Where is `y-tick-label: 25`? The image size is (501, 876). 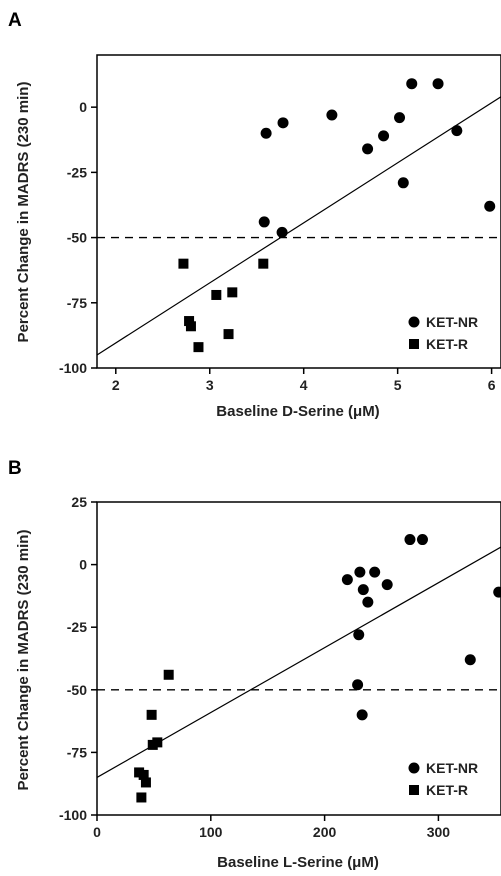 y-tick-label: 25 is located at coordinates (79, 502).